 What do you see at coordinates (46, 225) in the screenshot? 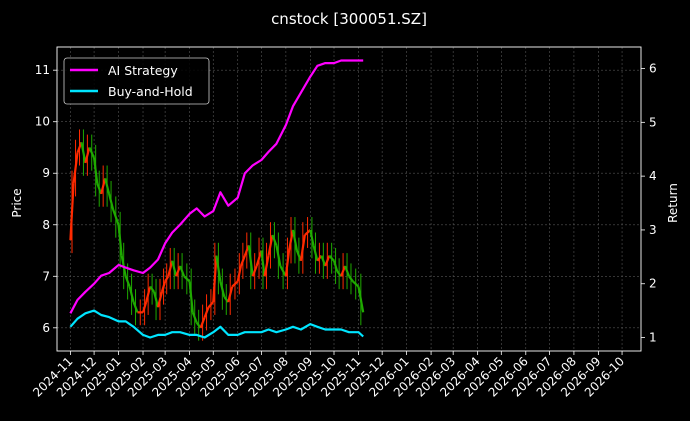
I see `y-left-tick-label: 8` at bounding box center [46, 225].